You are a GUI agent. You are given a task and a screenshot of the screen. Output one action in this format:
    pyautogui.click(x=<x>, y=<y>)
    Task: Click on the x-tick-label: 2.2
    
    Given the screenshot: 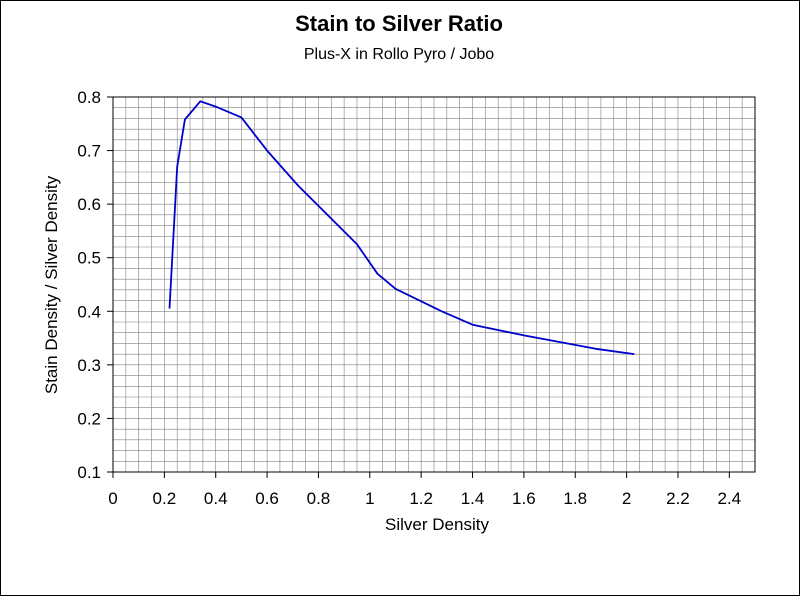 What is the action you would take?
    pyautogui.click(x=678, y=498)
    